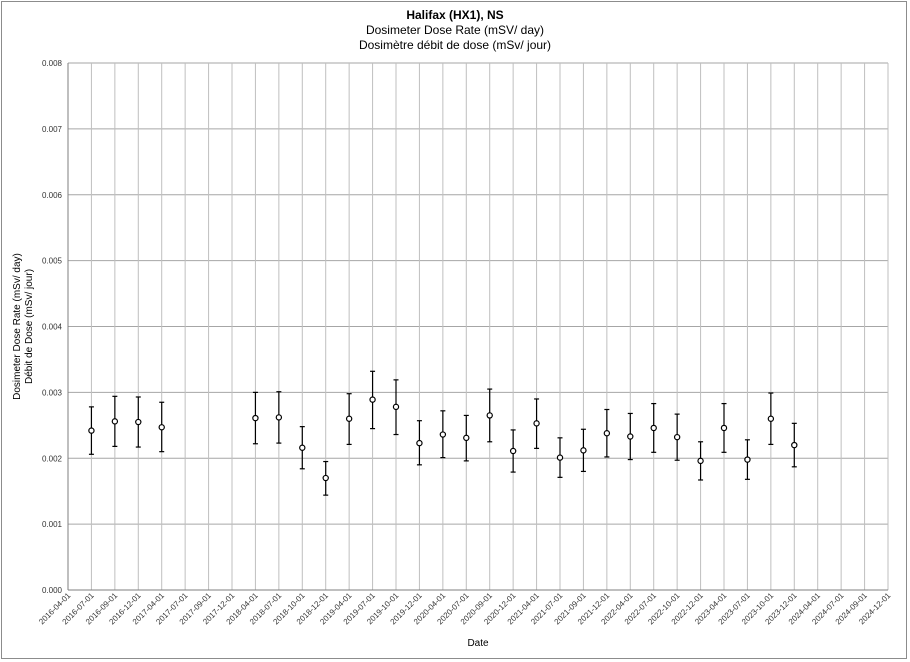  I want to click on y-tick-label: 0.003, so click(52, 392).